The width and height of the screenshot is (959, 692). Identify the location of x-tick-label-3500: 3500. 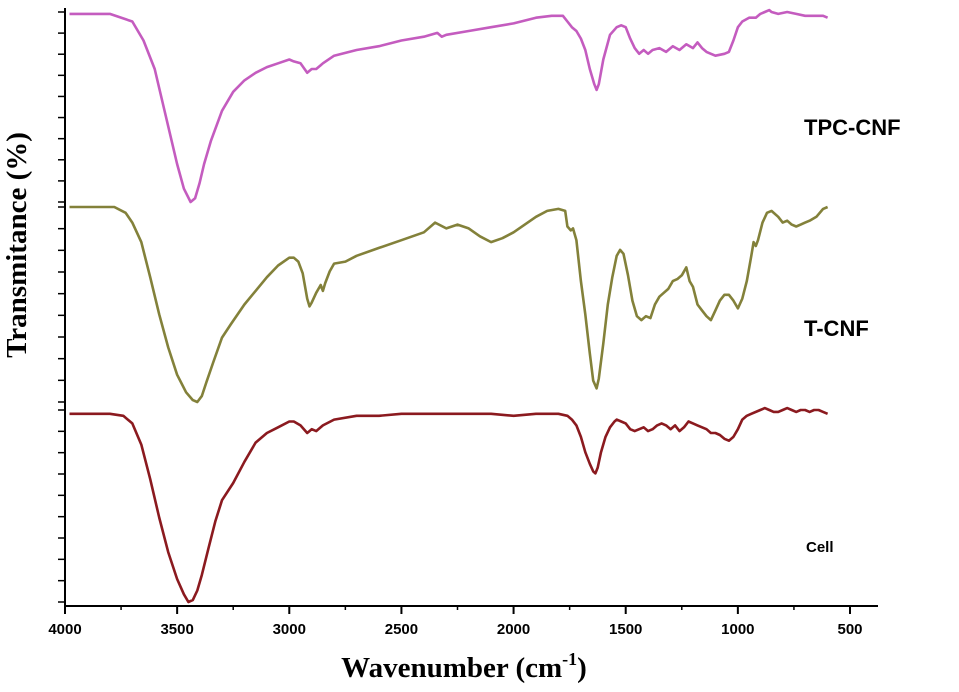
(176, 629).